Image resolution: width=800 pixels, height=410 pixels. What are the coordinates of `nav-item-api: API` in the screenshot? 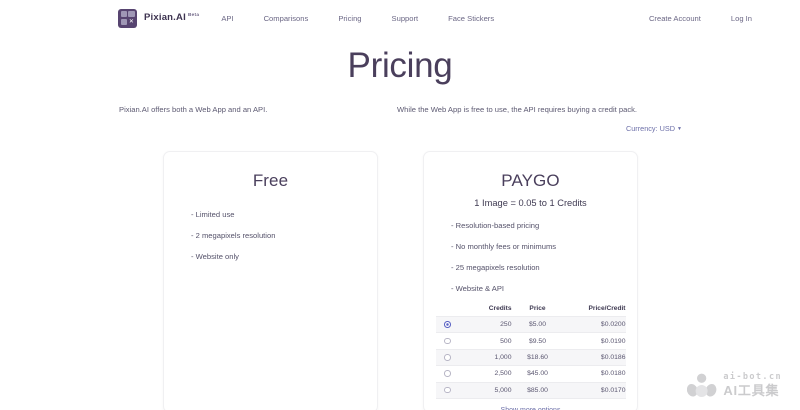 It's located at (227, 18).